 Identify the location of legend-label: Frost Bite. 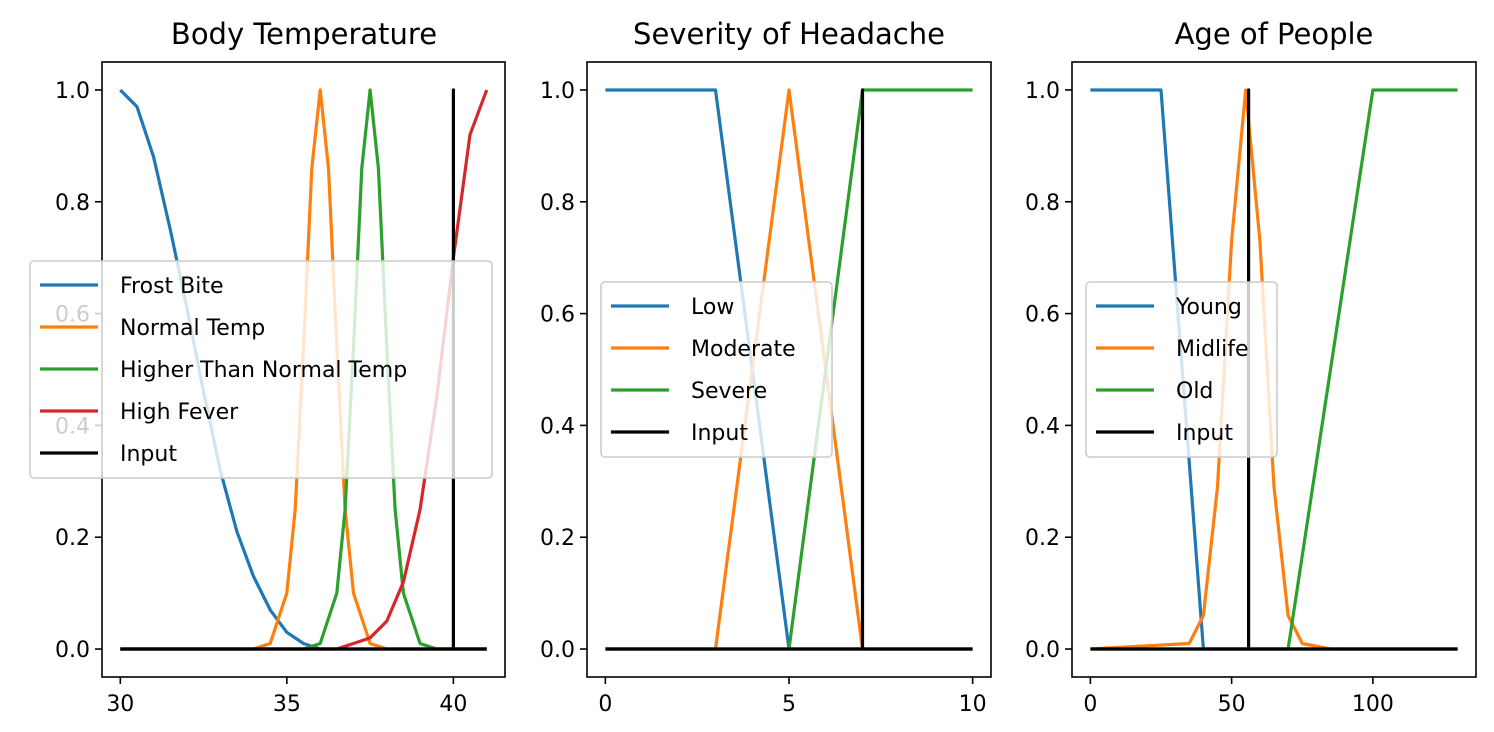
(172, 286).